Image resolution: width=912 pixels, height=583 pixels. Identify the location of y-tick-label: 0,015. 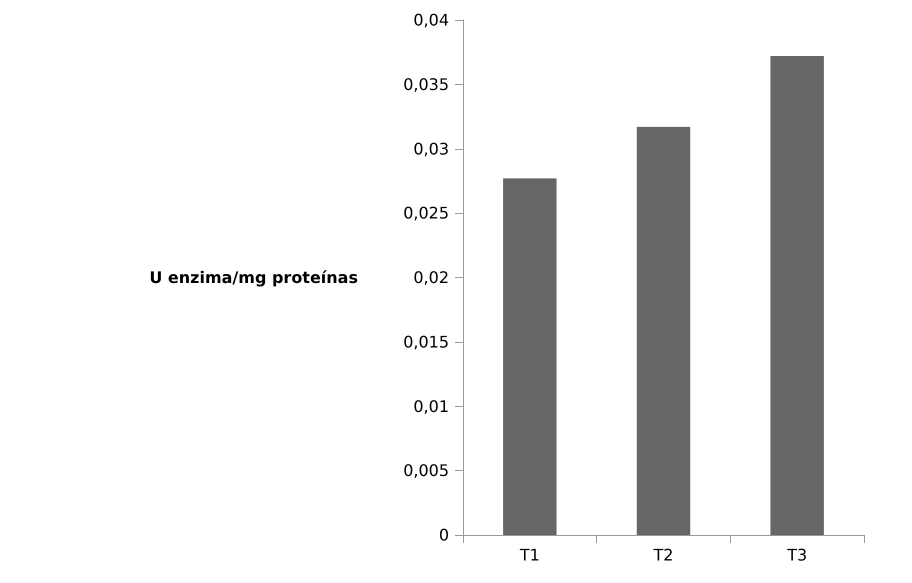
(426, 342).